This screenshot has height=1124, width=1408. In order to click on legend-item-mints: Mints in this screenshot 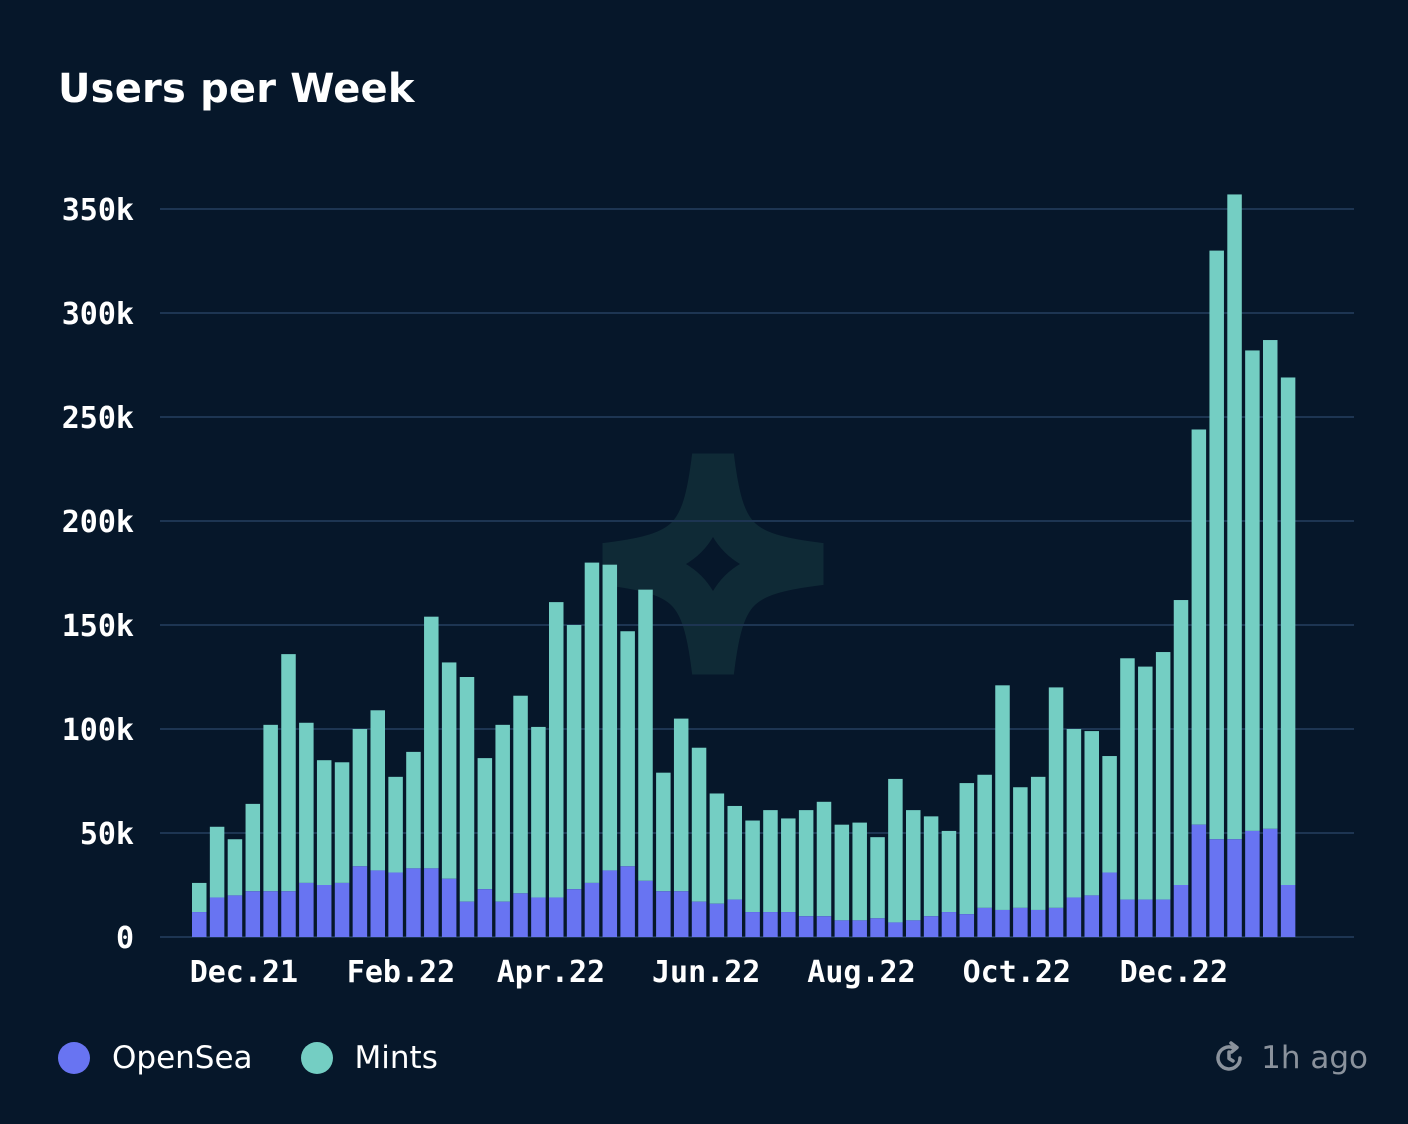, I will do `click(369, 1058)`.